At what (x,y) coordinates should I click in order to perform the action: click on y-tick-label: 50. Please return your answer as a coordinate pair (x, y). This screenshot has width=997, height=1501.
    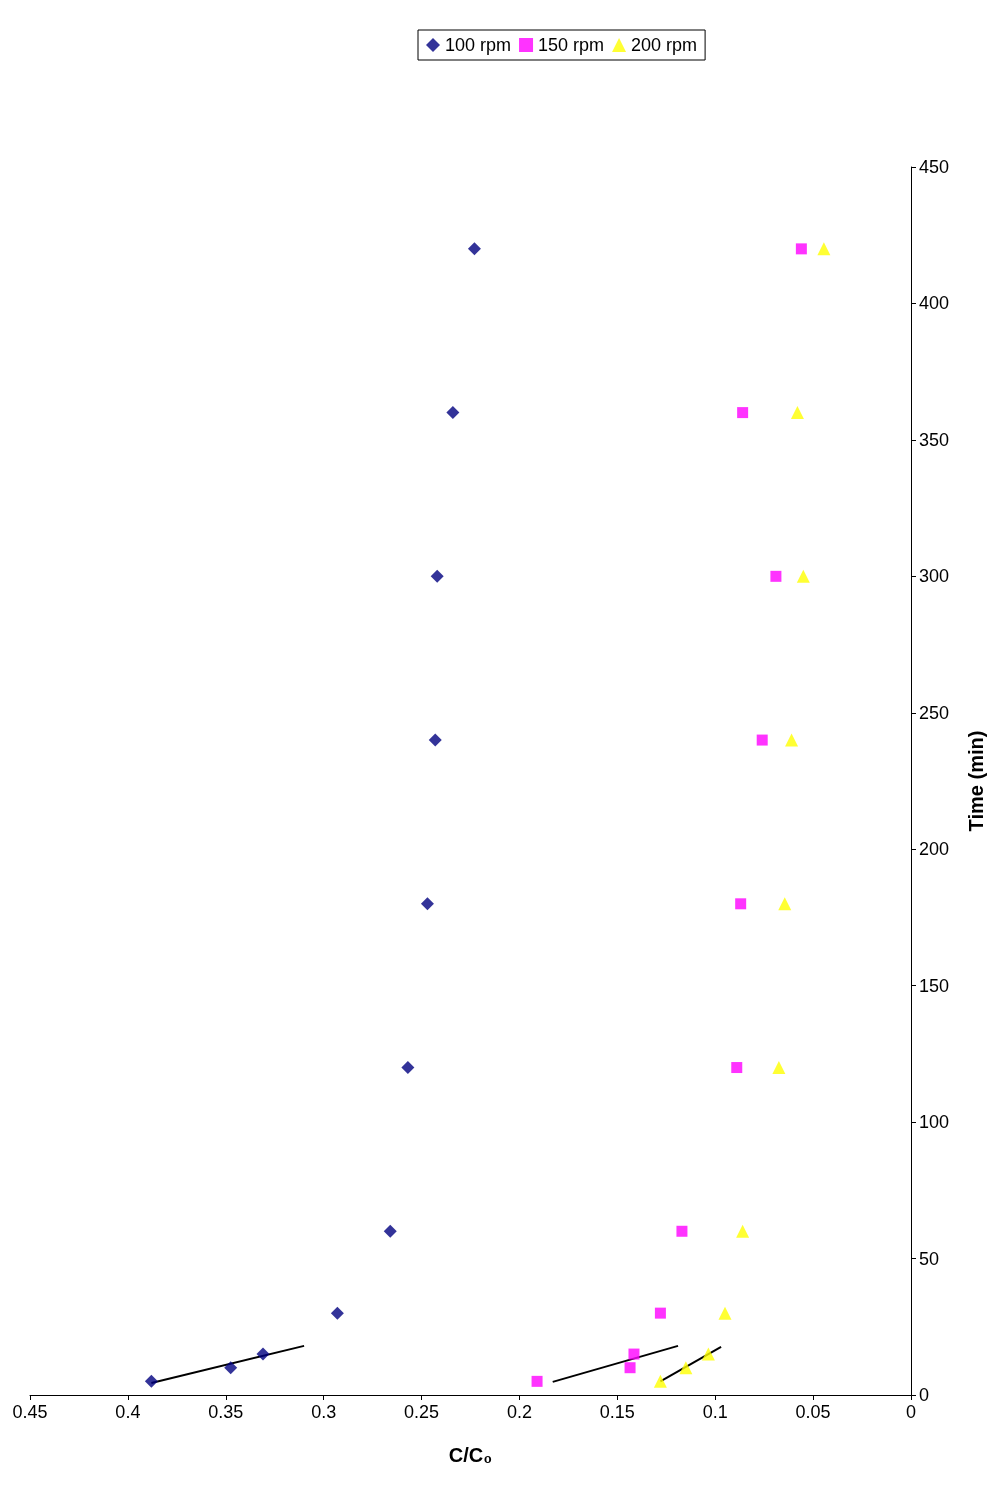
    Looking at the image, I should click on (929, 1258).